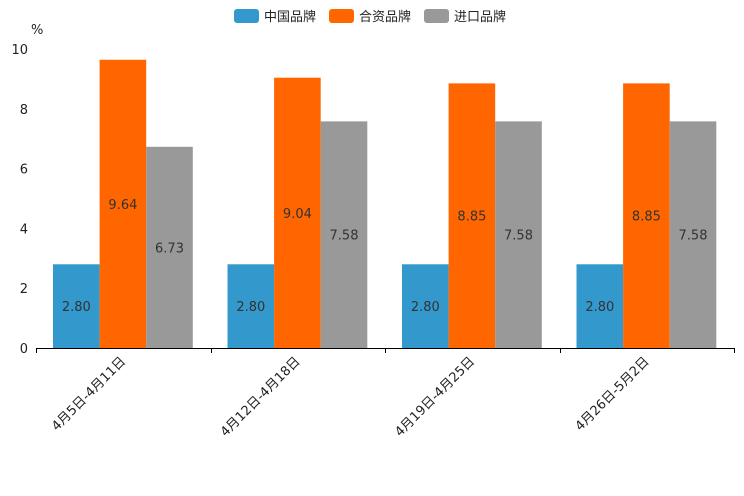 This screenshot has width=744, height=496. What do you see at coordinates (19, 200) in the screenshot?
I see `y-axis: 0 2 4 6 8 10` at bounding box center [19, 200].